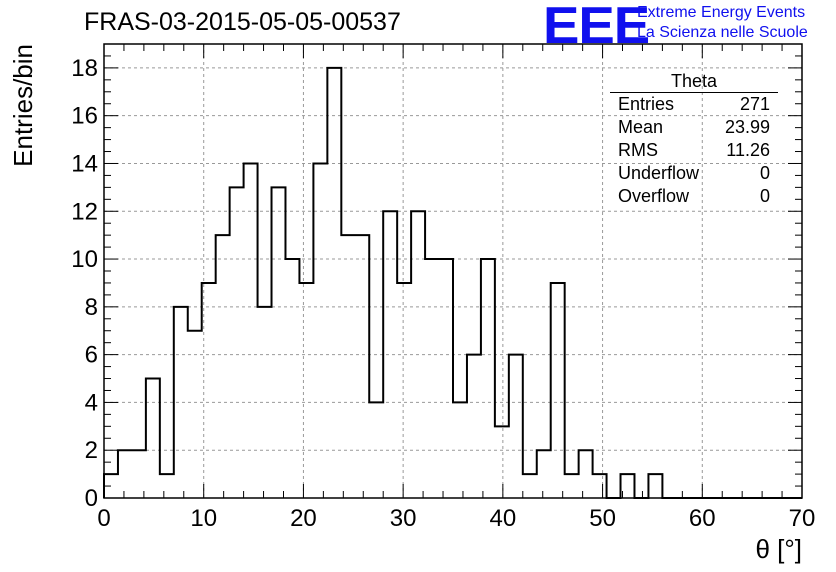  I want to click on y-tick-label: 0, so click(91, 498).